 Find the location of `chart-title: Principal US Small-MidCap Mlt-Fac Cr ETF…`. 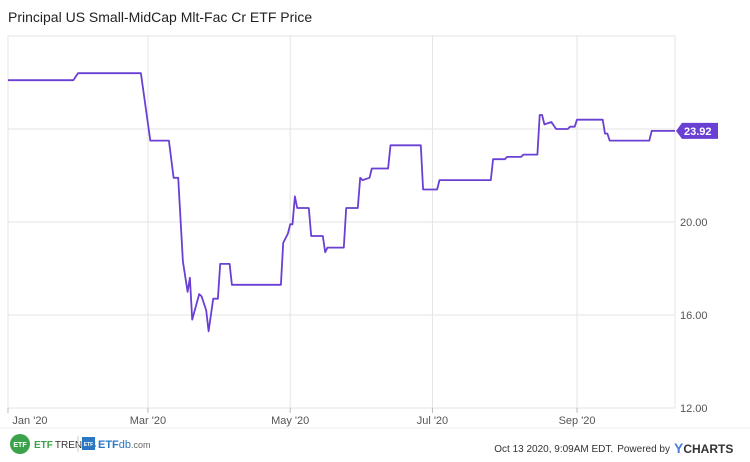

chart-title: Principal US Small-MidCap Mlt-Fac Cr ETF… is located at coordinates (160, 17).